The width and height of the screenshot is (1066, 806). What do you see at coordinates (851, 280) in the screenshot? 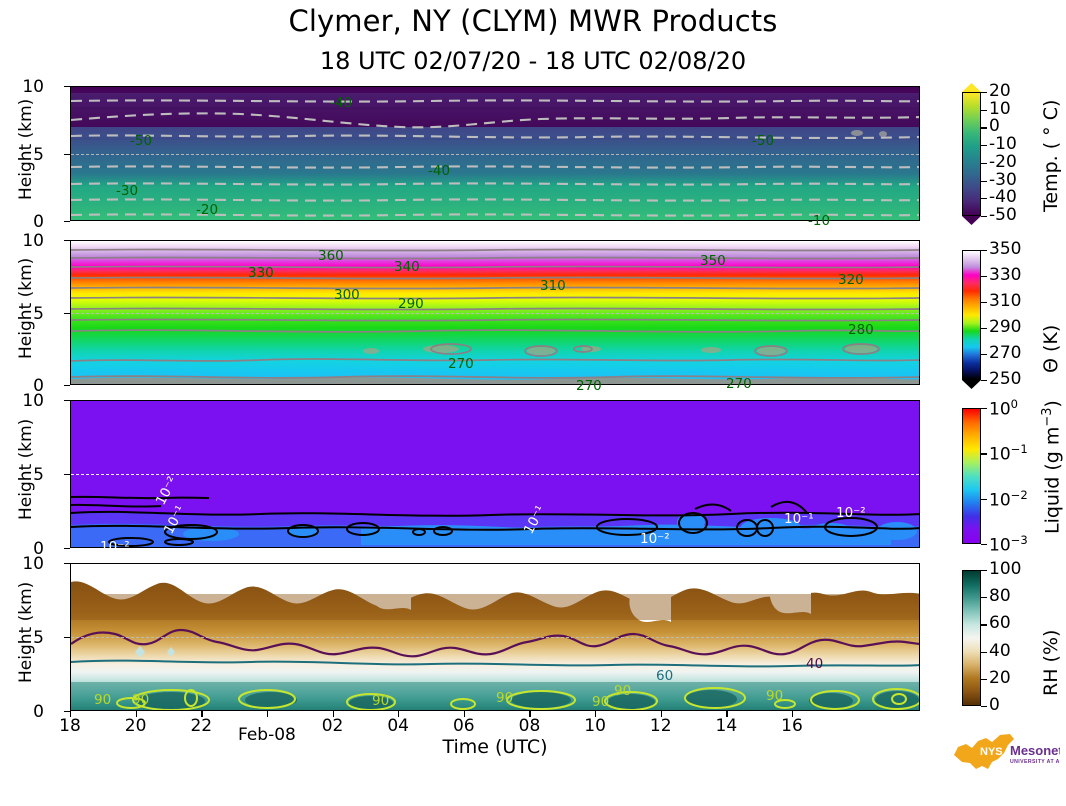
I see `contour-label: 320` at bounding box center [851, 280].